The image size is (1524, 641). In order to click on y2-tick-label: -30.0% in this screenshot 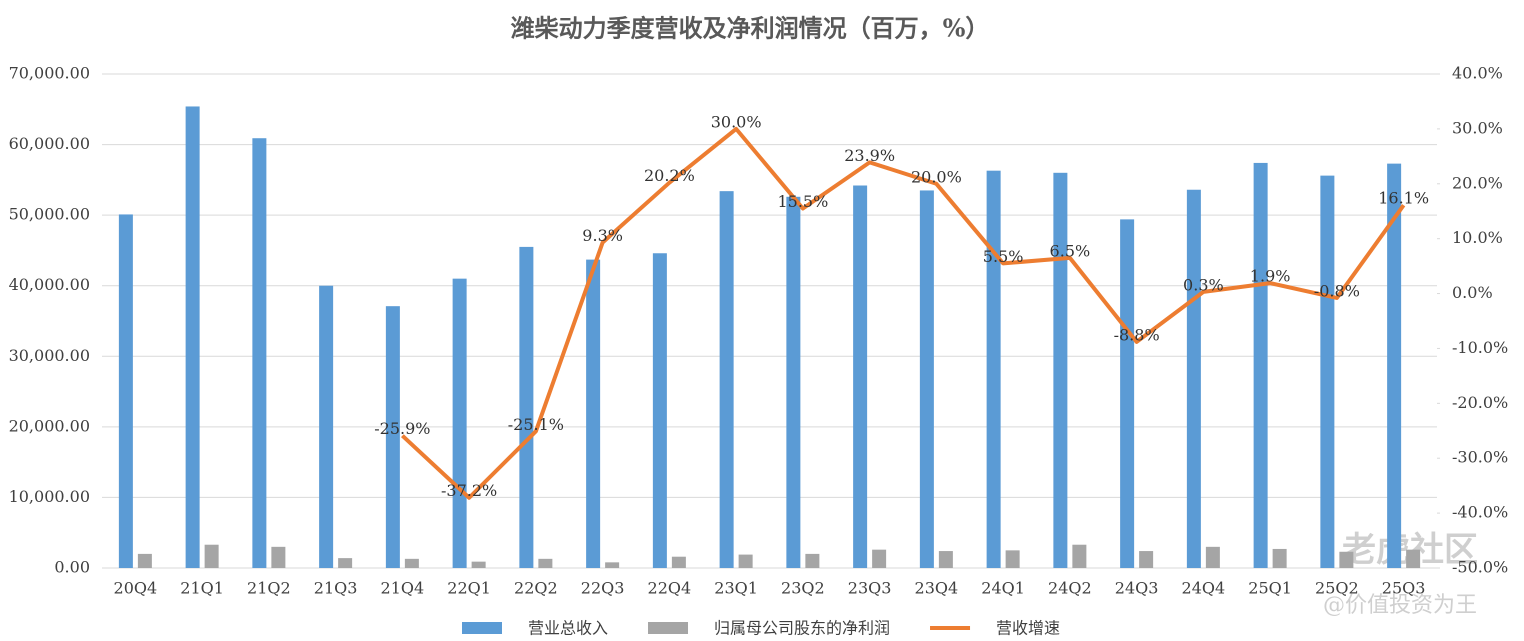, I will do `click(1480, 457)`.